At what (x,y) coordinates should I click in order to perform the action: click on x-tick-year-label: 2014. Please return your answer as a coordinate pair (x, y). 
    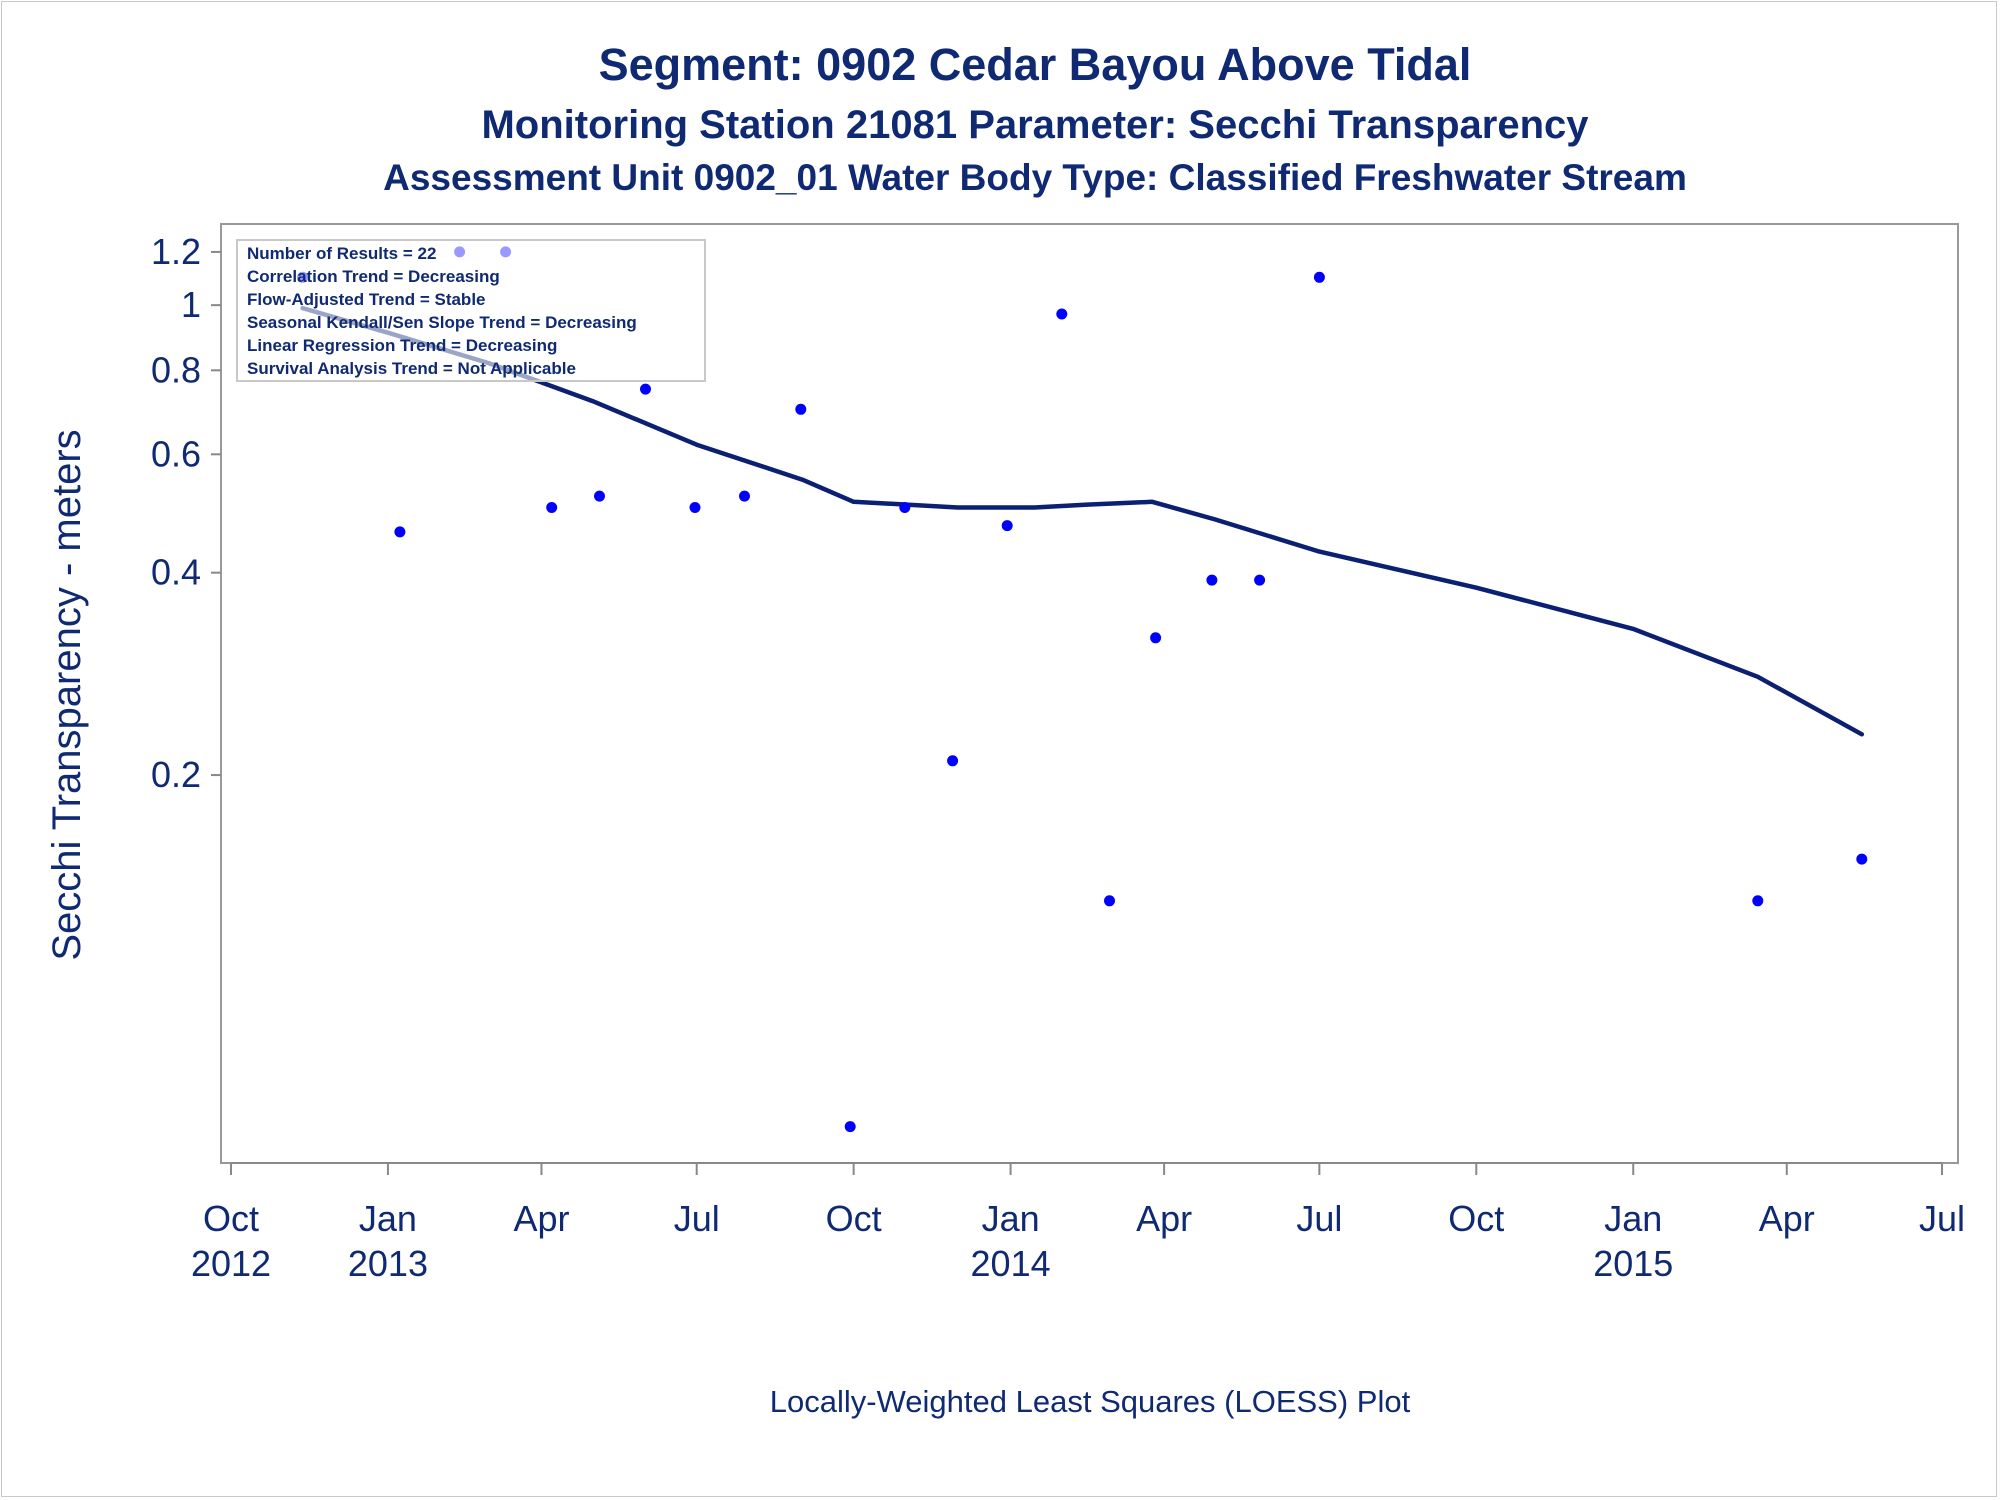
    Looking at the image, I should click on (1011, 1263).